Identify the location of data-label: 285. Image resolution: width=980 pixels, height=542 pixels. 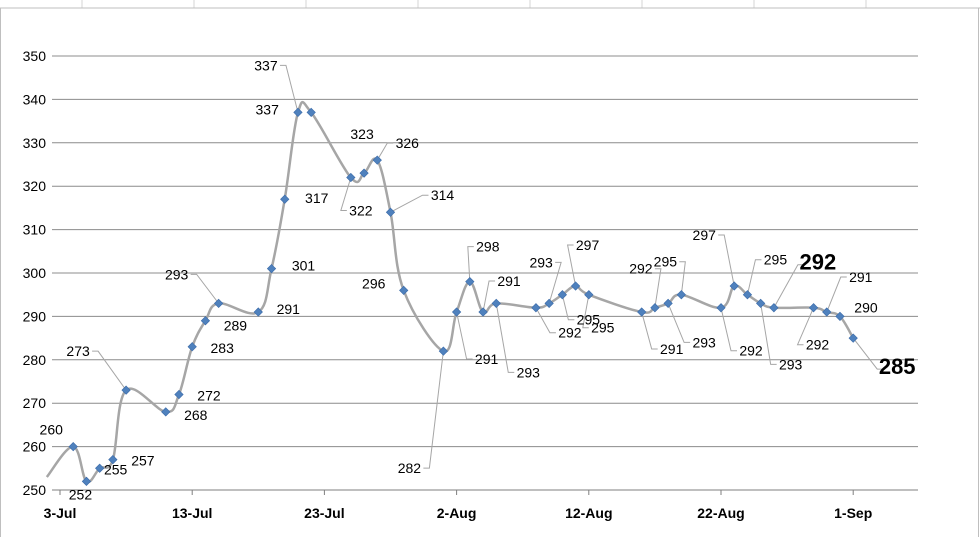
(897, 366).